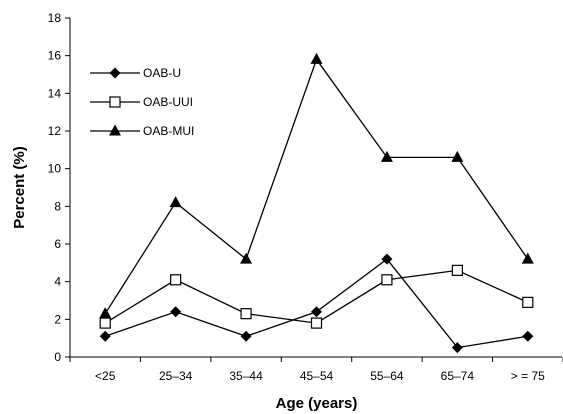 This screenshot has width=563, height=414. Describe the element at coordinates (528, 376) in the screenshot. I see `x-tick-label: > = 75` at that location.